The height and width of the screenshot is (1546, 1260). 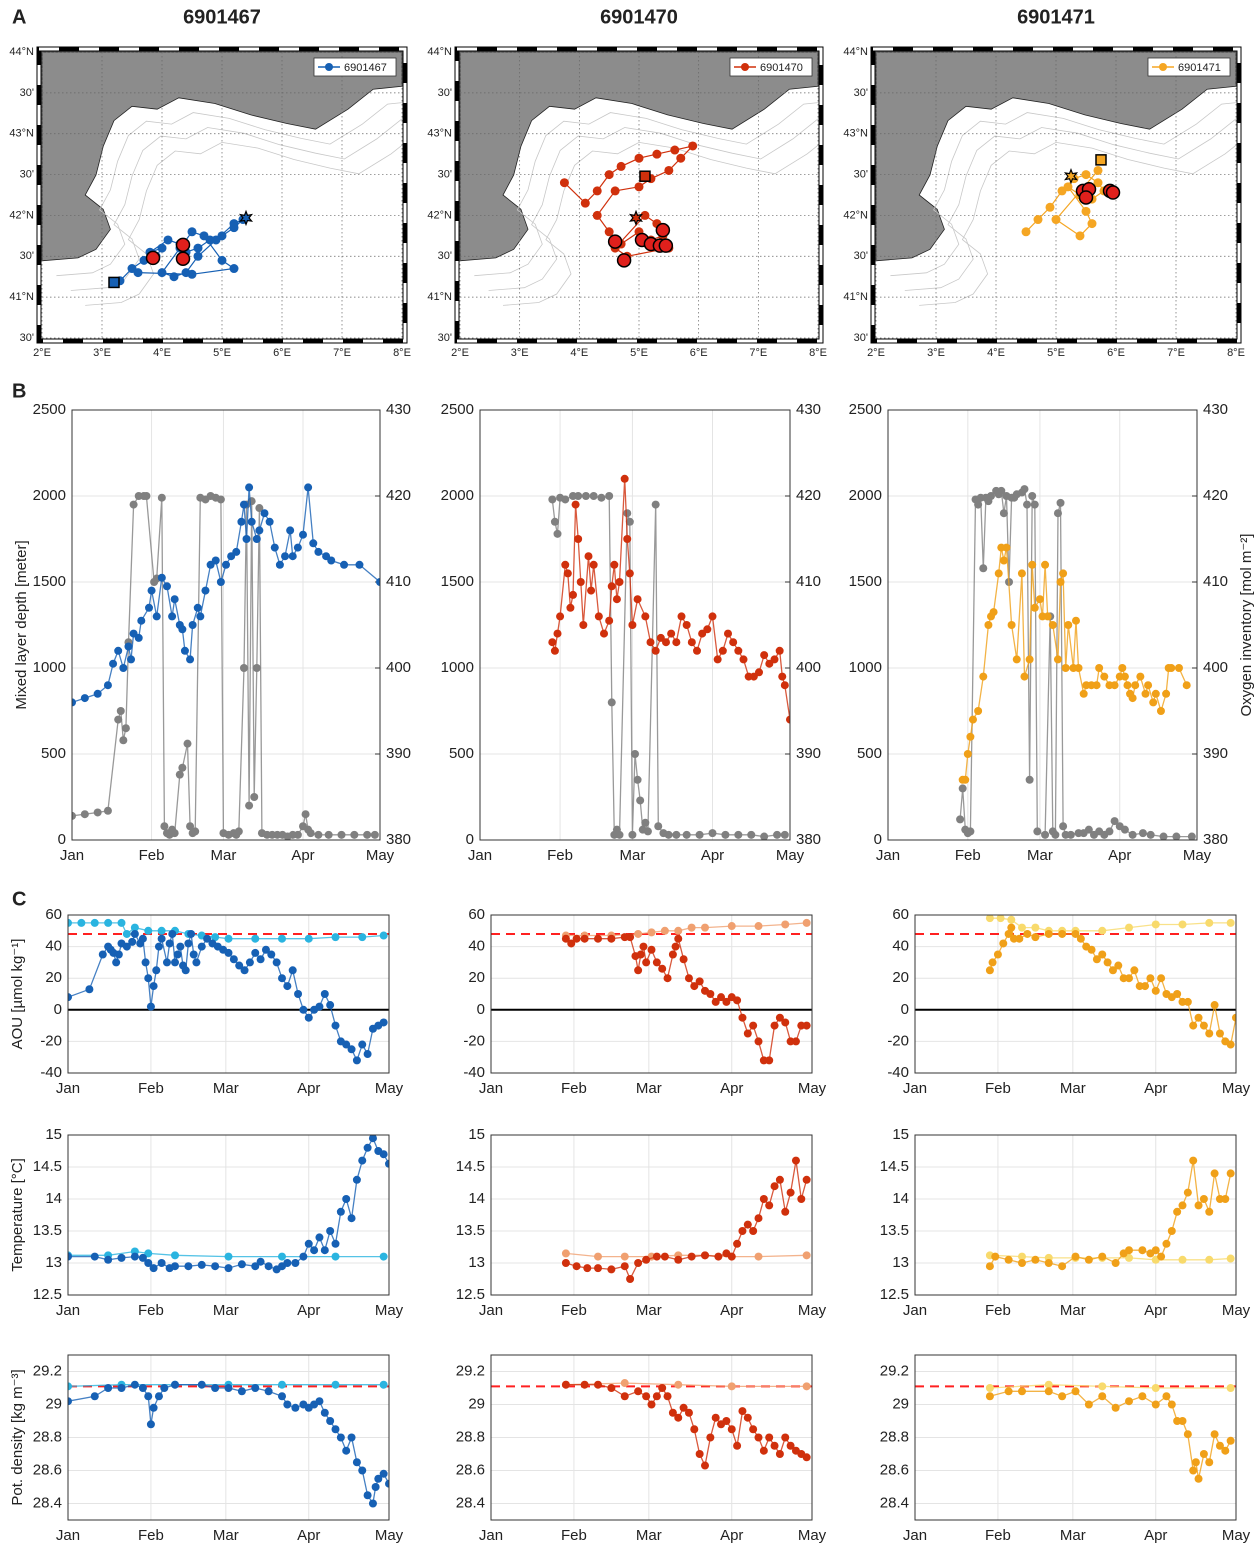 What do you see at coordinates (439, 134) in the screenshot?
I see `y-tick-label: 43°N` at bounding box center [439, 134].